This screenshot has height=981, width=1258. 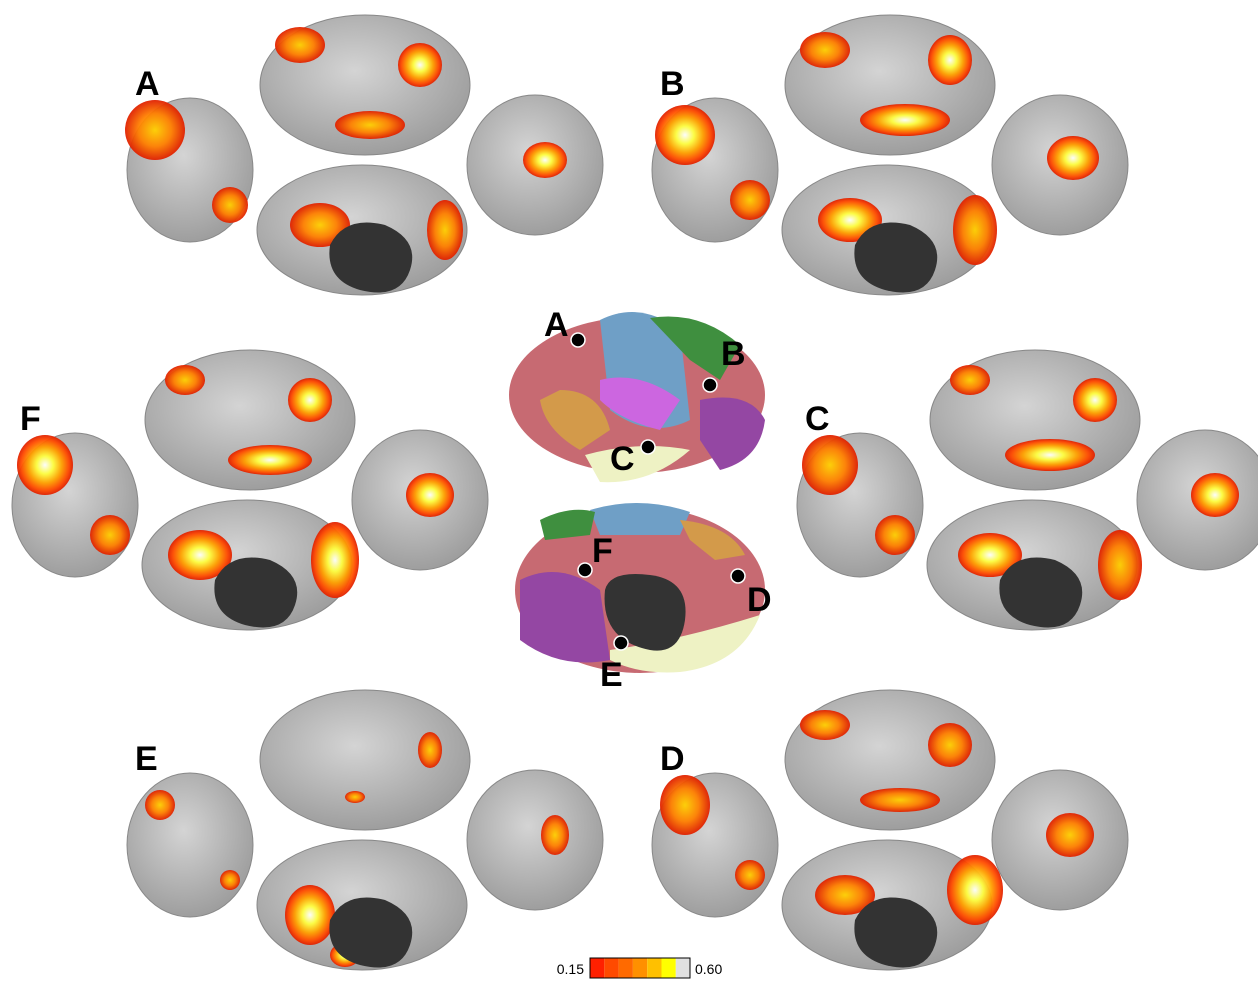 What do you see at coordinates (556, 325) in the screenshot?
I see `seed-label: A` at bounding box center [556, 325].